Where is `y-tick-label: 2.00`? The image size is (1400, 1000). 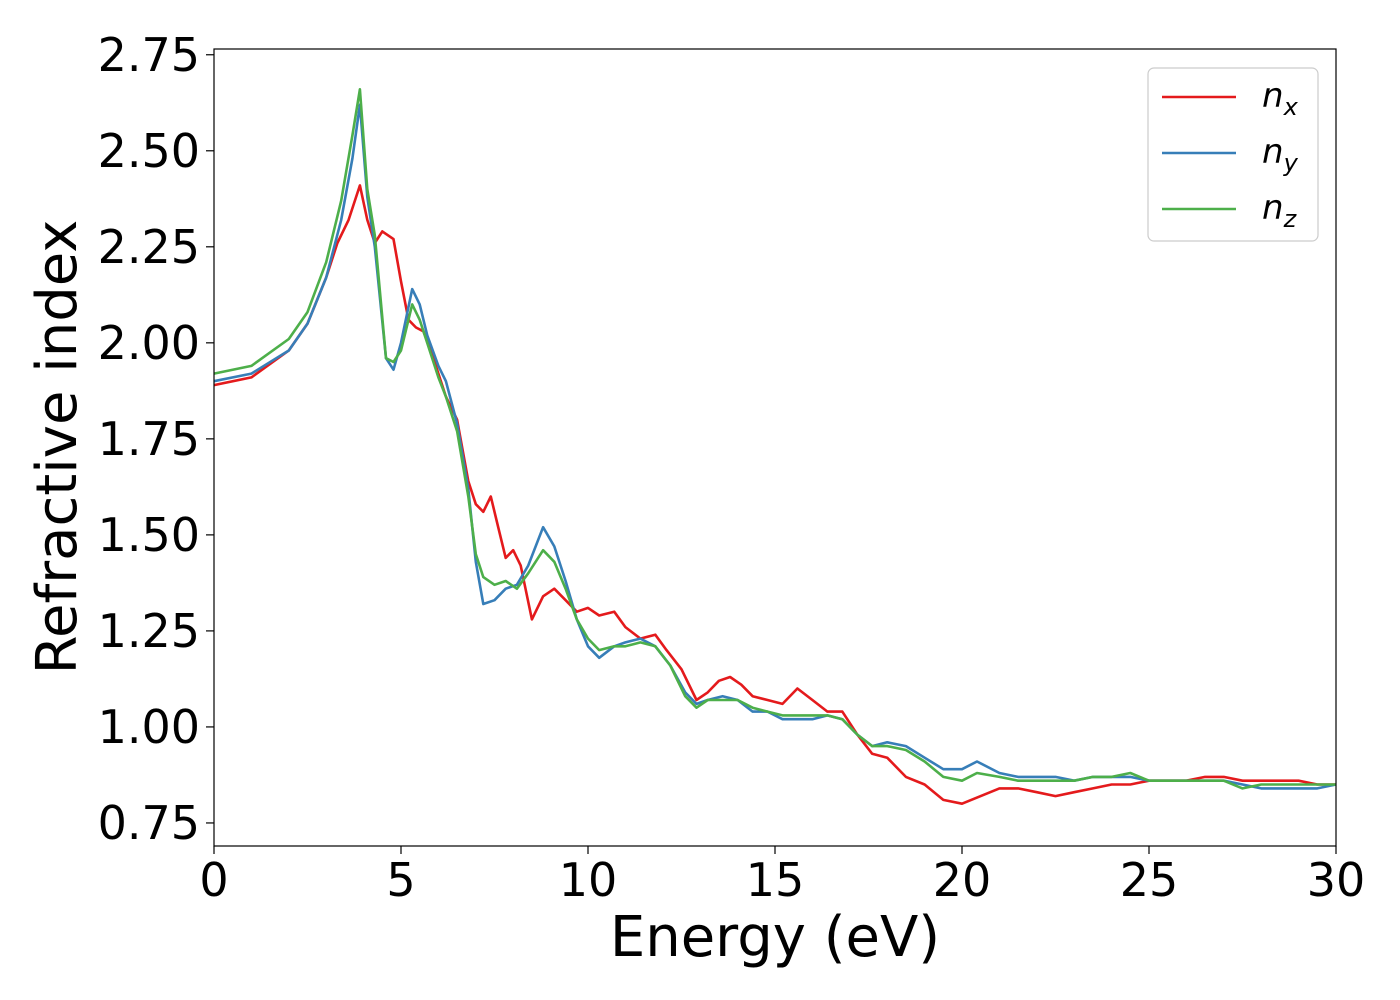
y-tick-label: 2.00 is located at coordinates (149, 343).